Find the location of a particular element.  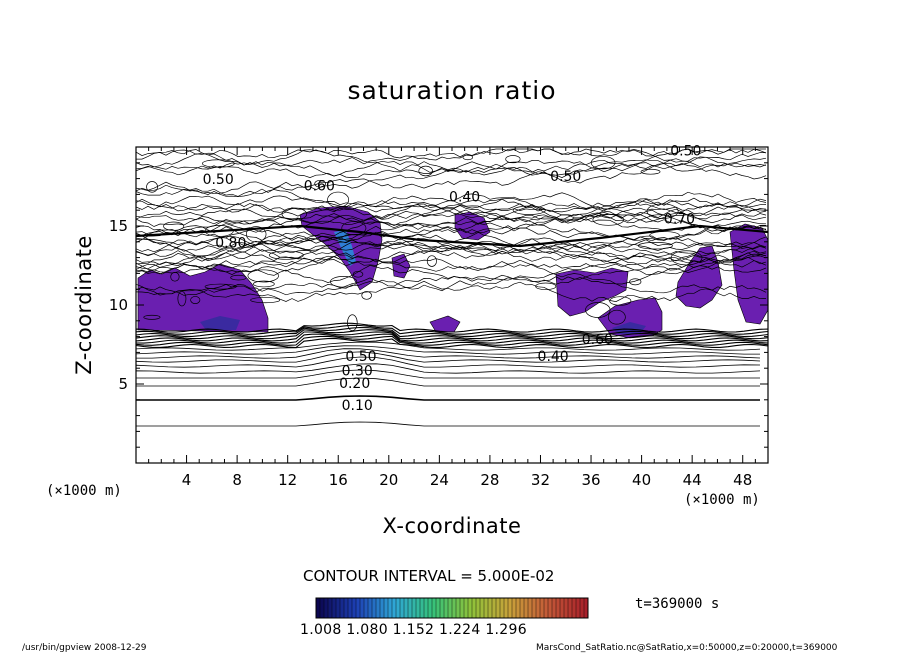

high-saturation-accent is located at coordinates (220, 323).